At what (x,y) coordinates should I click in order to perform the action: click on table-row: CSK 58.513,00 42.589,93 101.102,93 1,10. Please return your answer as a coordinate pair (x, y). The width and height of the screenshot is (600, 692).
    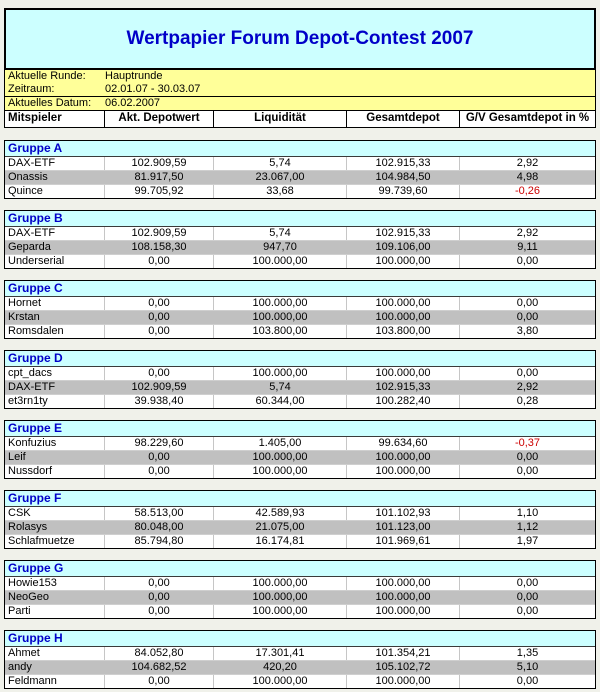
    Looking at the image, I should click on (300, 513).